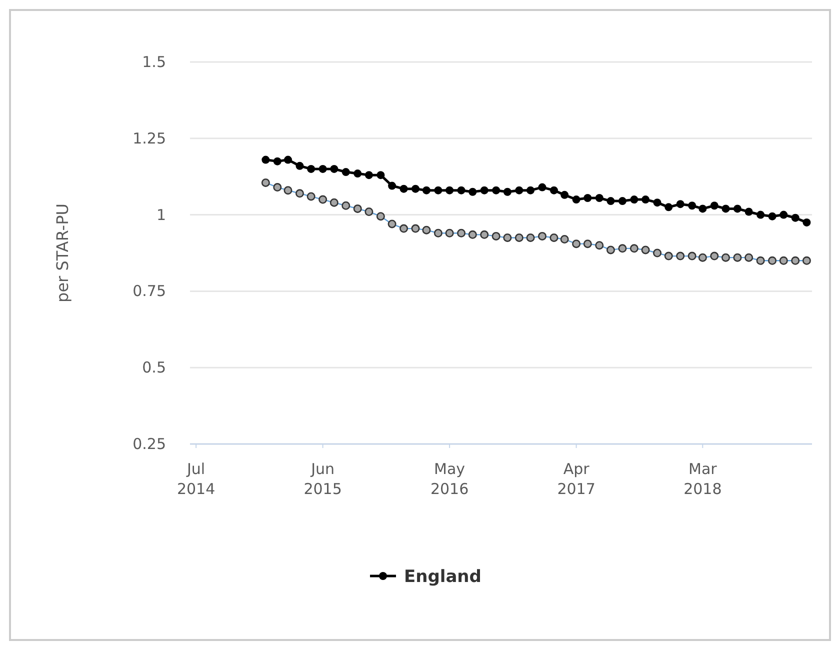  What do you see at coordinates (161, 215) in the screenshot?
I see `y-tick-label: 1` at bounding box center [161, 215].